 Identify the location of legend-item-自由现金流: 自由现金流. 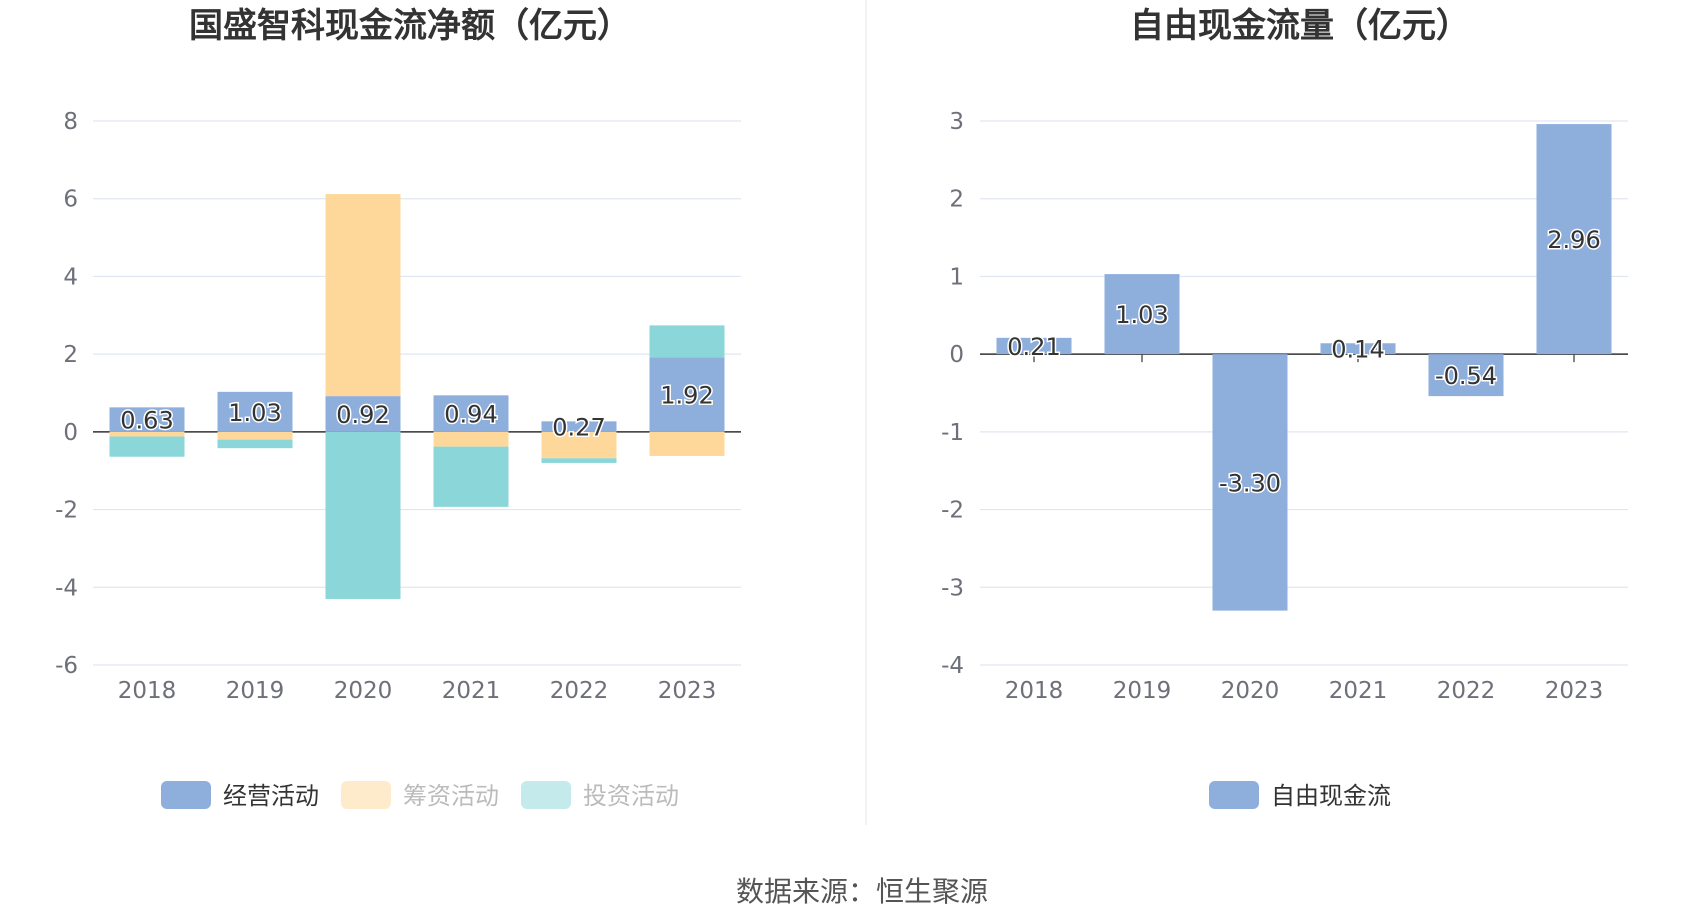
(1300, 795).